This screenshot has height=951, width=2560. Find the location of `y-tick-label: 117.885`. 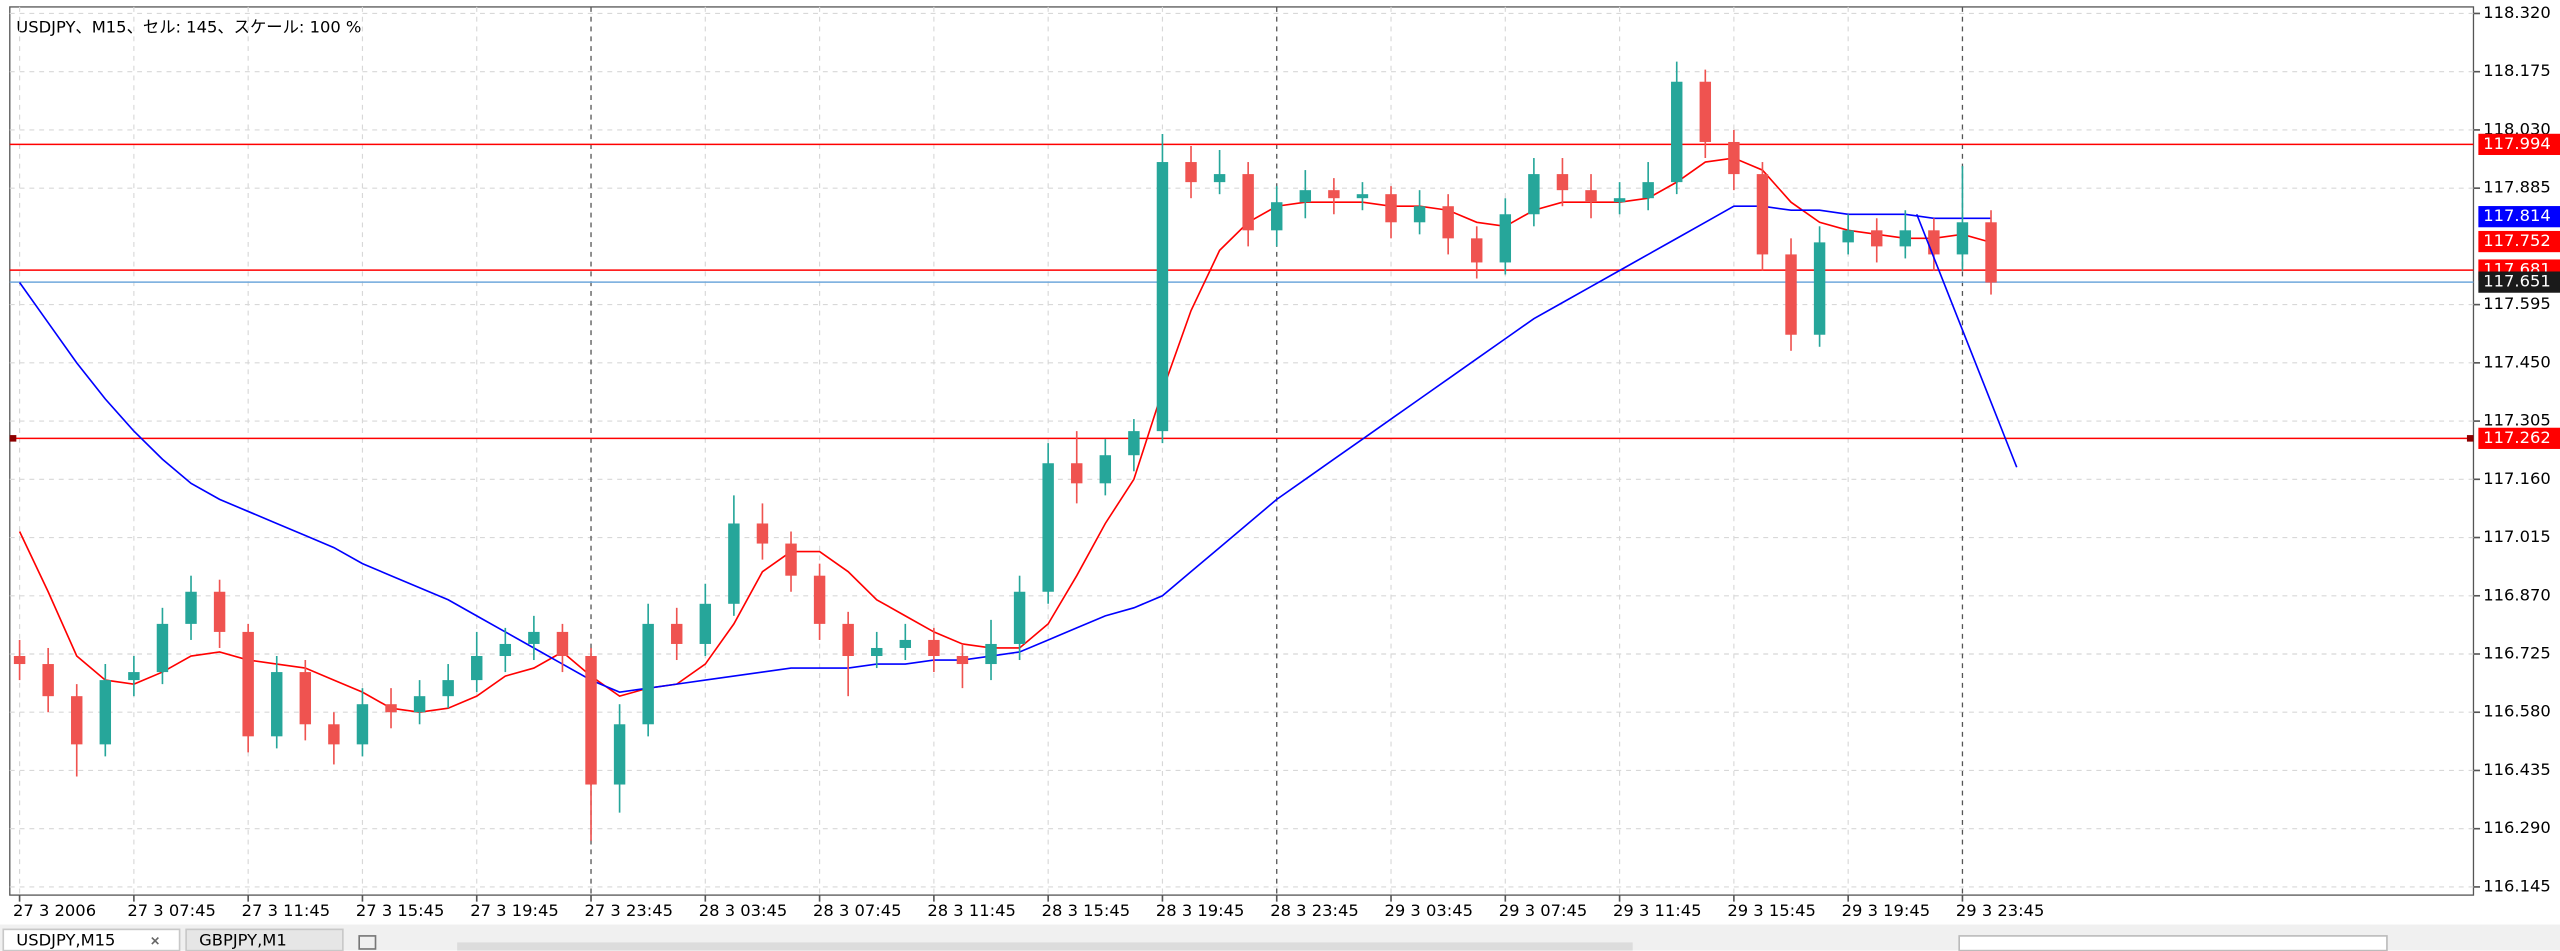

y-tick-label: 117.885 is located at coordinates (2516, 187).